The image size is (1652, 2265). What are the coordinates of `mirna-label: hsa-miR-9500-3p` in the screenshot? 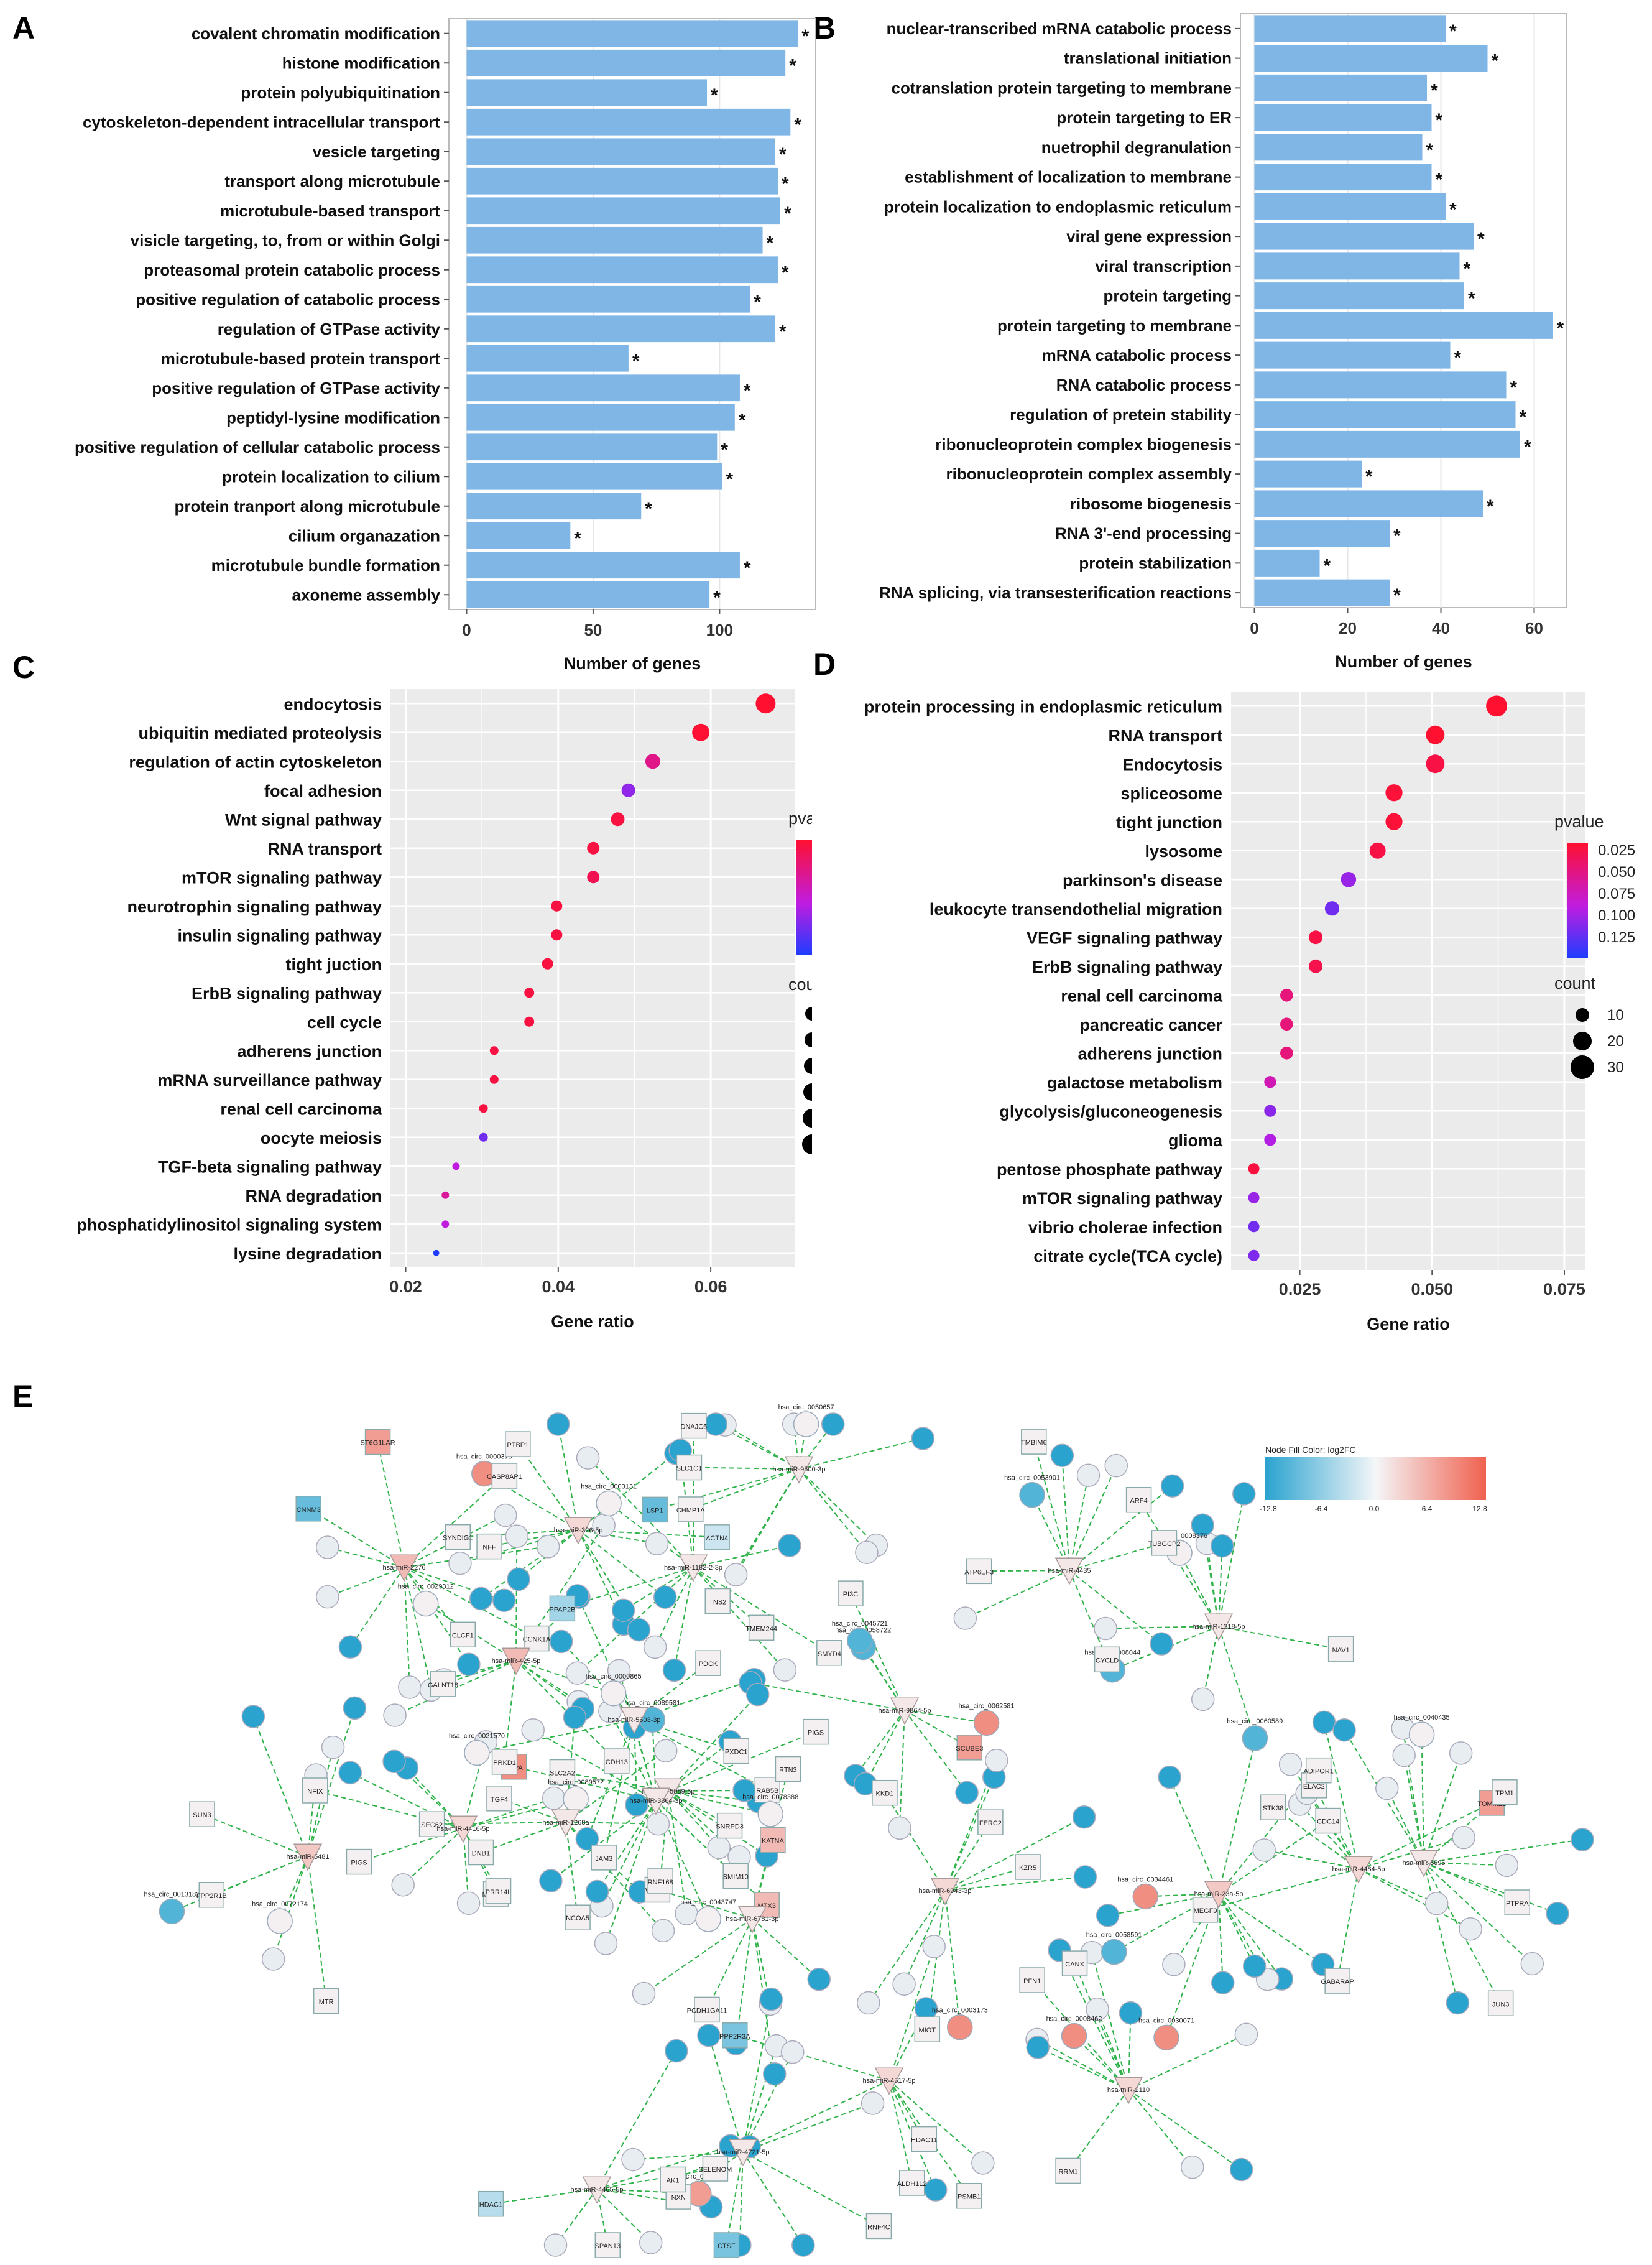 It's located at (799, 1469).